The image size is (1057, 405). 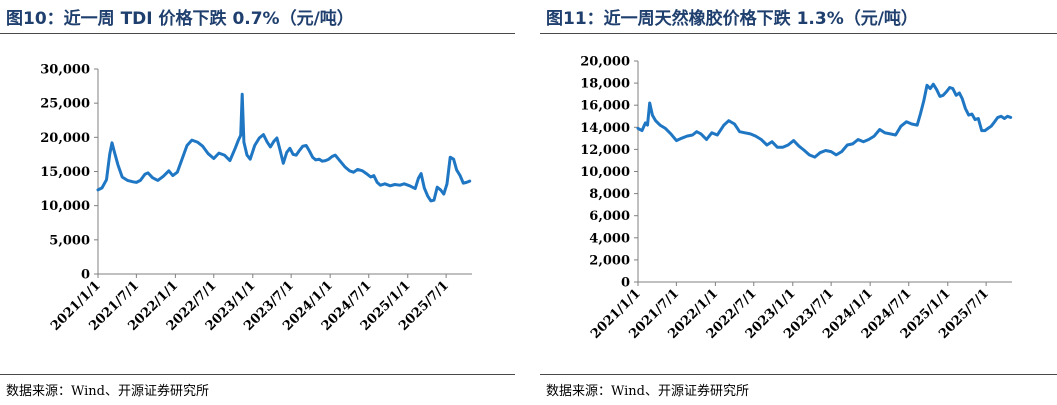 What do you see at coordinates (605, 106) in the screenshot?
I see `y-tick-label: 16,000` at bounding box center [605, 106].